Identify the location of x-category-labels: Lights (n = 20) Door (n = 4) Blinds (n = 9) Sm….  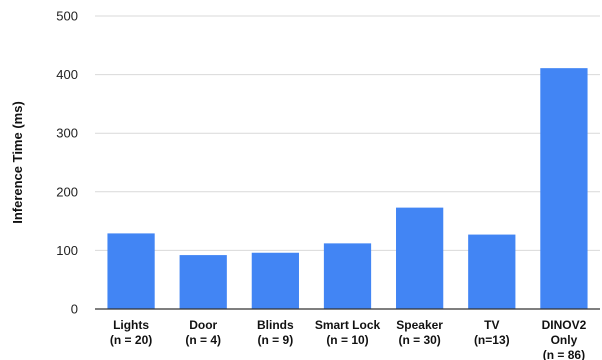
(348, 339).